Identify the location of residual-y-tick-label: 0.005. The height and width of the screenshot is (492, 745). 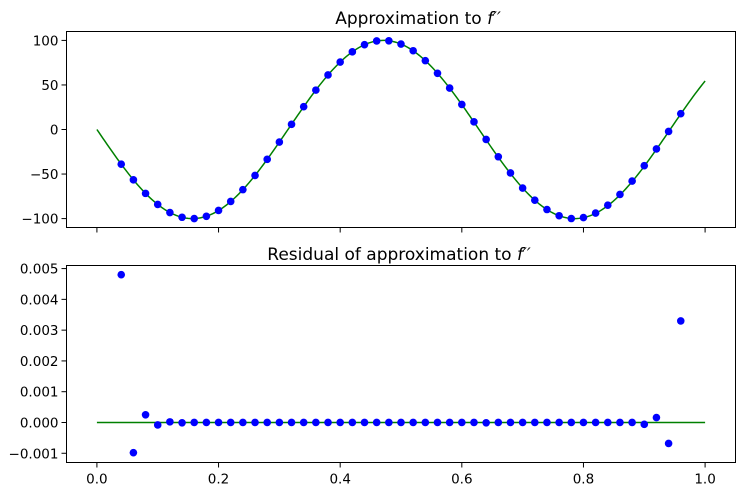
(39, 270).